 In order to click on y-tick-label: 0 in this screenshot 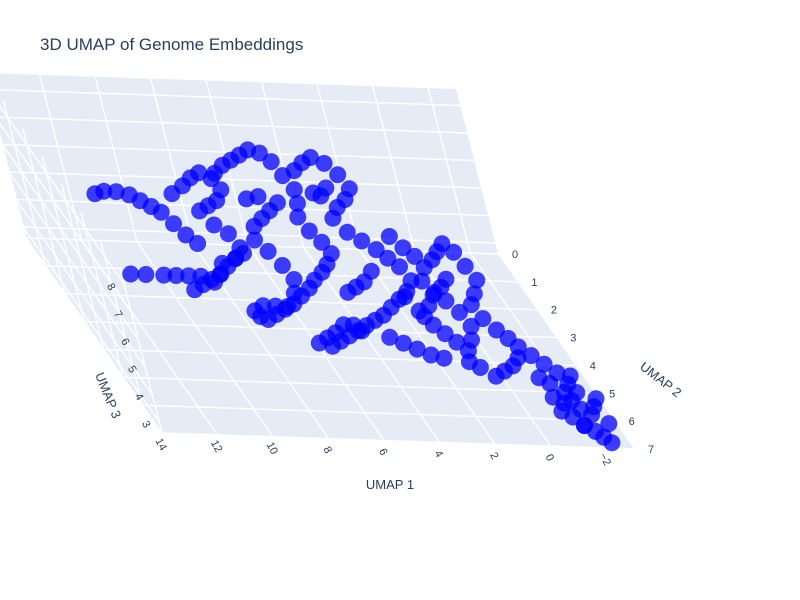, I will do `click(515, 255)`.